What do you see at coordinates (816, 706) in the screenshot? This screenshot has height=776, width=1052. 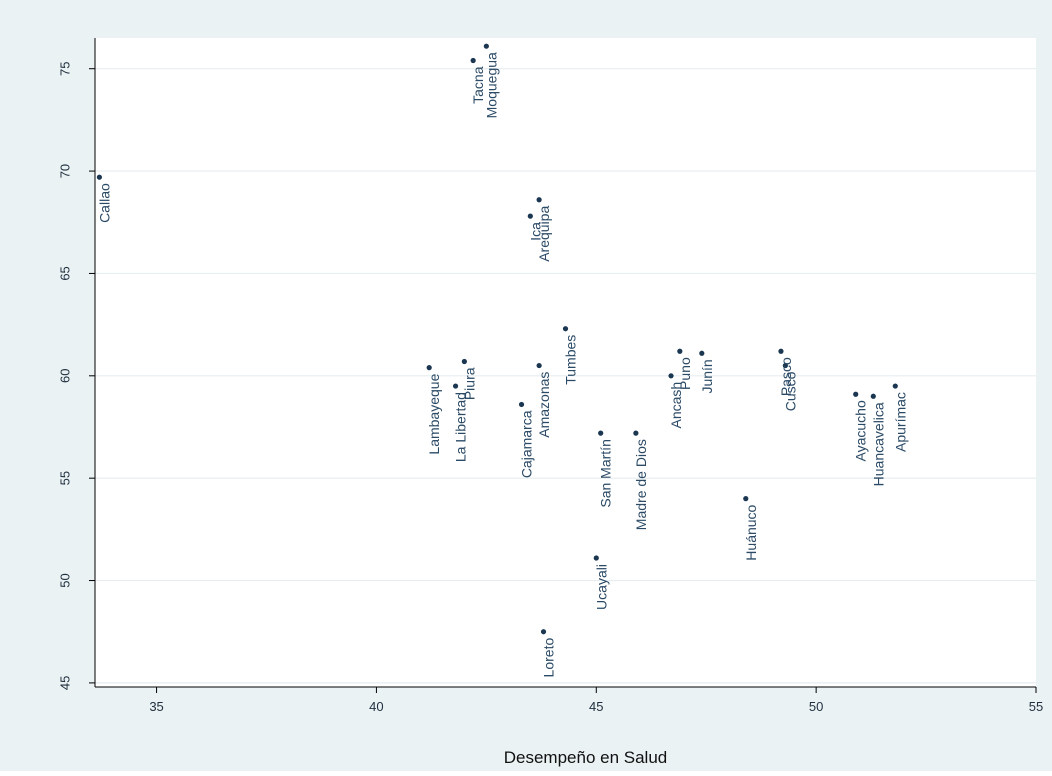 I see `x-tick-label: 50` at bounding box center [816, 706].